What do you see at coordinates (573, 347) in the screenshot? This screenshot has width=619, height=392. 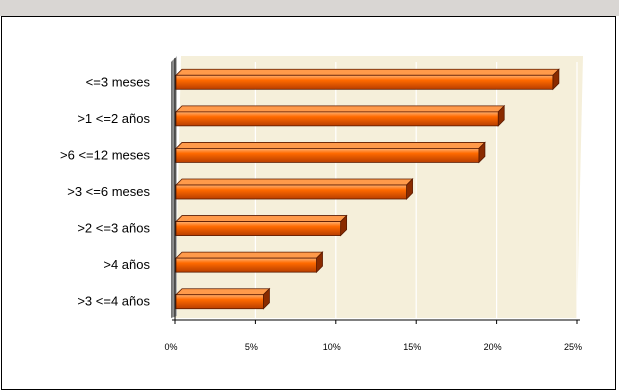 I see `x-tick-label: 25%` at bounding box center [573, 347].